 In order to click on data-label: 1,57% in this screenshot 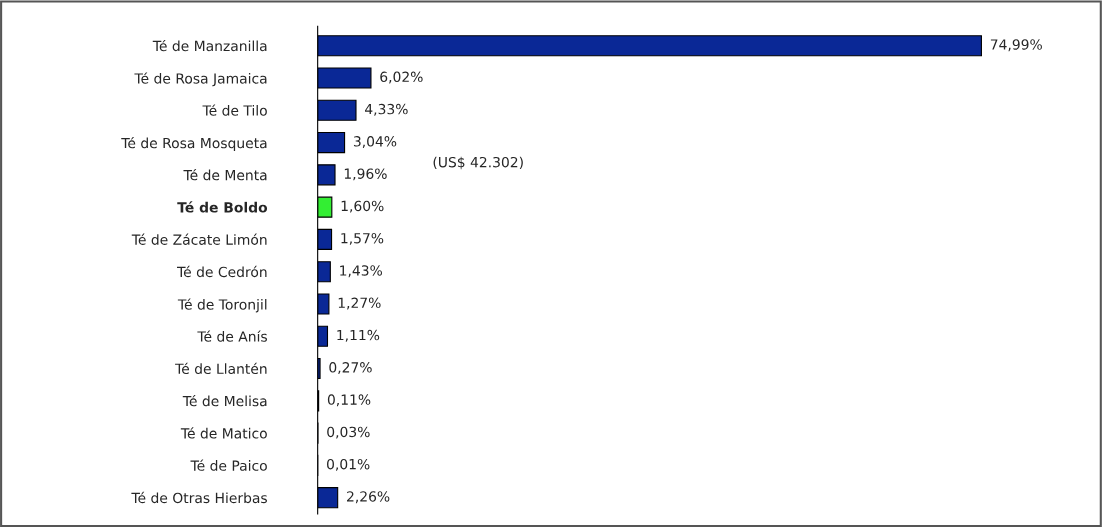, I will do `click(362, 238)`.